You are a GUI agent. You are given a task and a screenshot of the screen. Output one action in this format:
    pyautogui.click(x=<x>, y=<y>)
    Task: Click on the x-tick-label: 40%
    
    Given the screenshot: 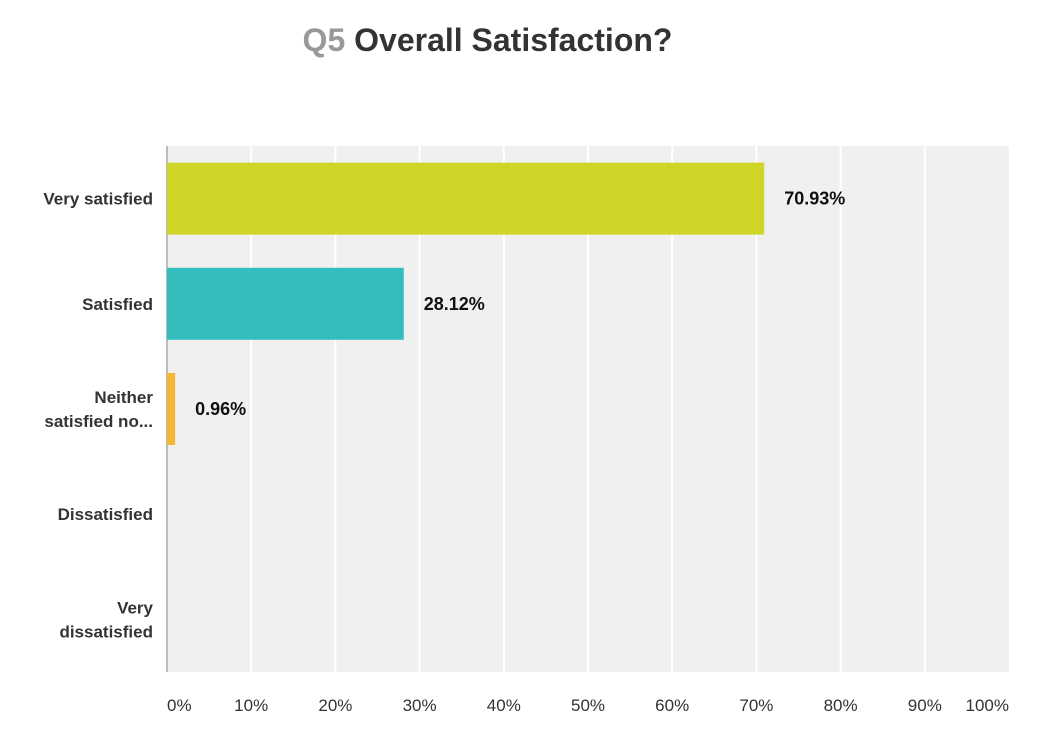 What is the action you would take?
    pyautogui.click(x=504, y=705)
    